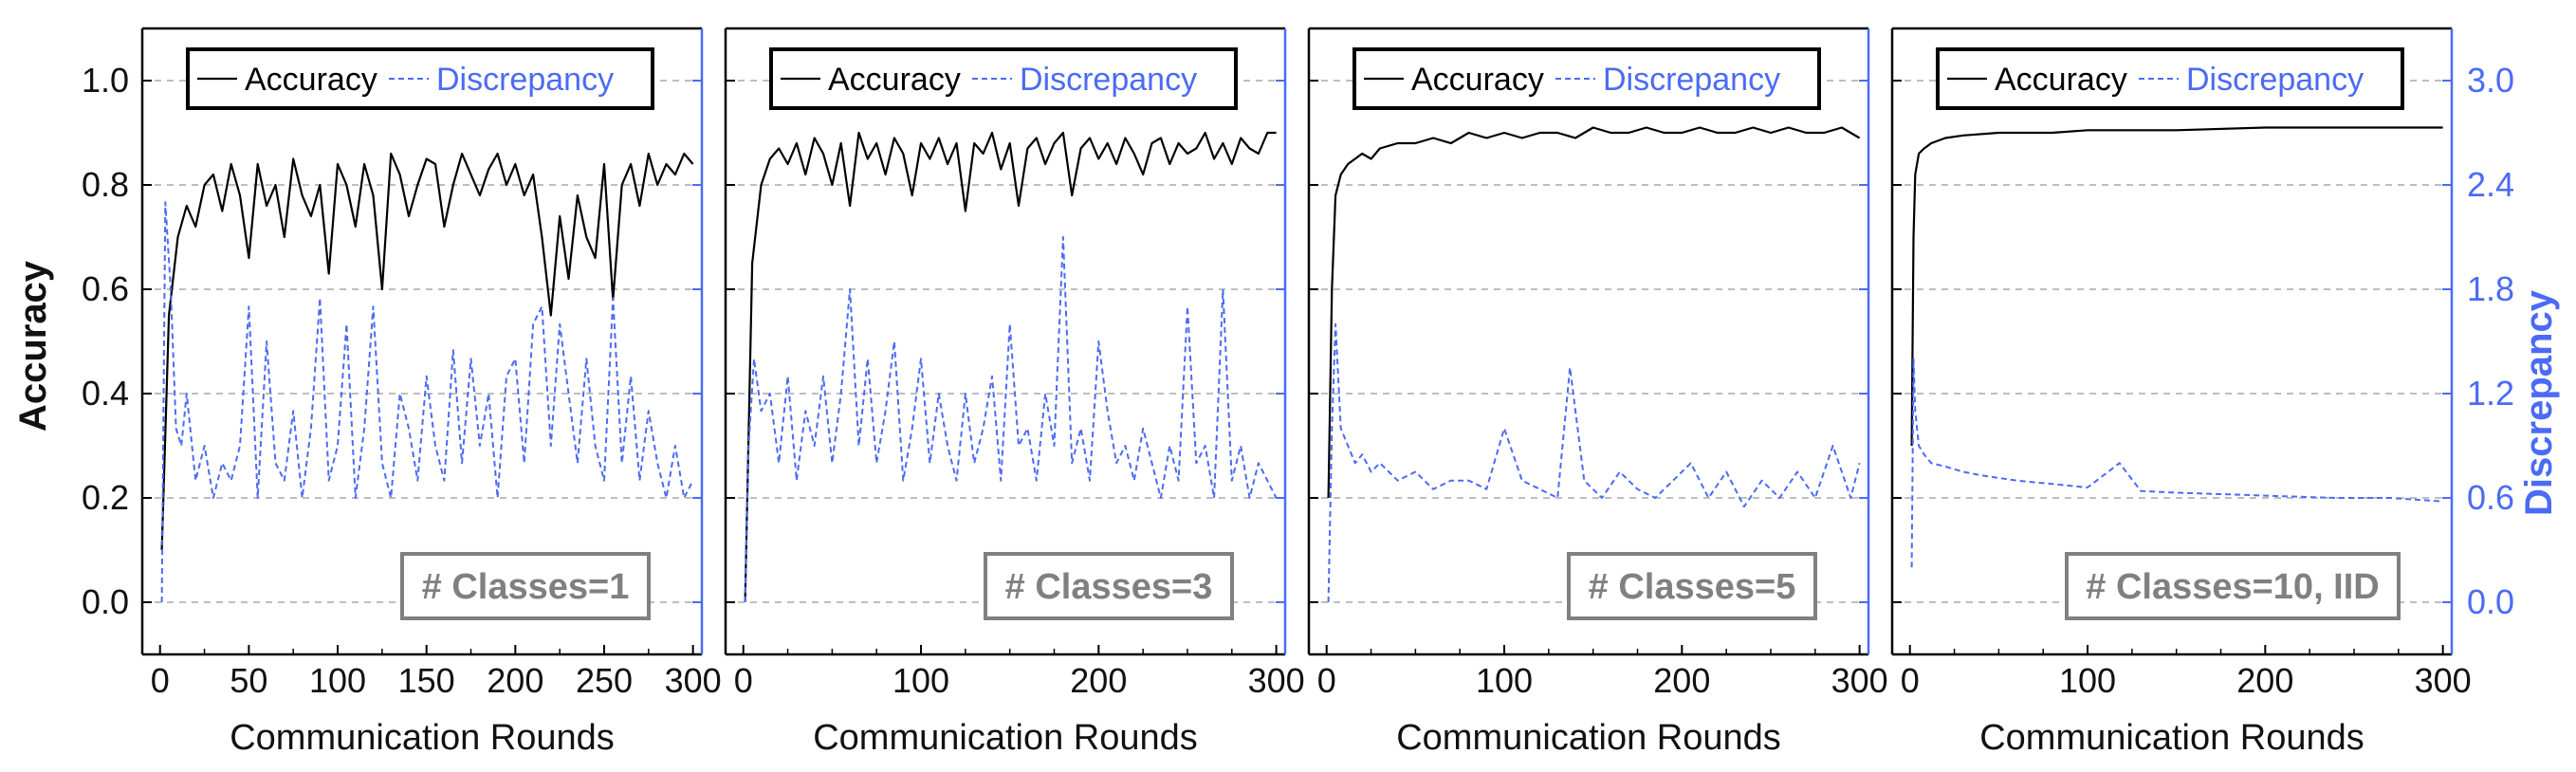 The height and width of the screenshot is (772, 2576). What do you see at coordinates (2490, 288) in the screenshot?
I see `right-y-tick-label: 1.8` at bounding box center [2490, 288].